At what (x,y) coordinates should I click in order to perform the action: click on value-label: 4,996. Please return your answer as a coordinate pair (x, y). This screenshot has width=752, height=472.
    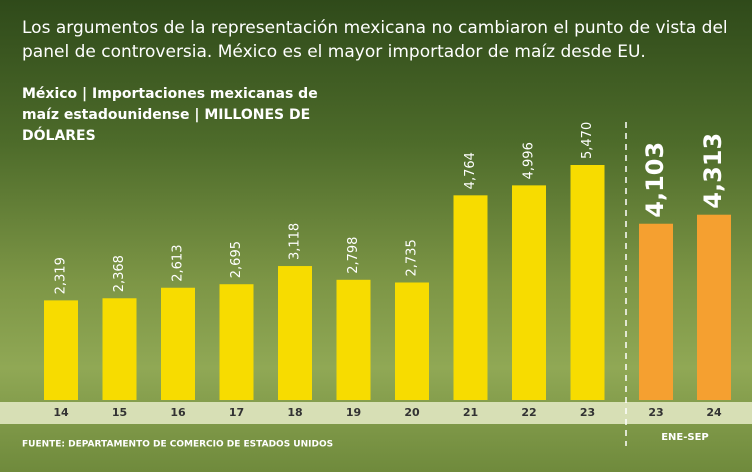
    Looking at the image, I should click on (529, 160).